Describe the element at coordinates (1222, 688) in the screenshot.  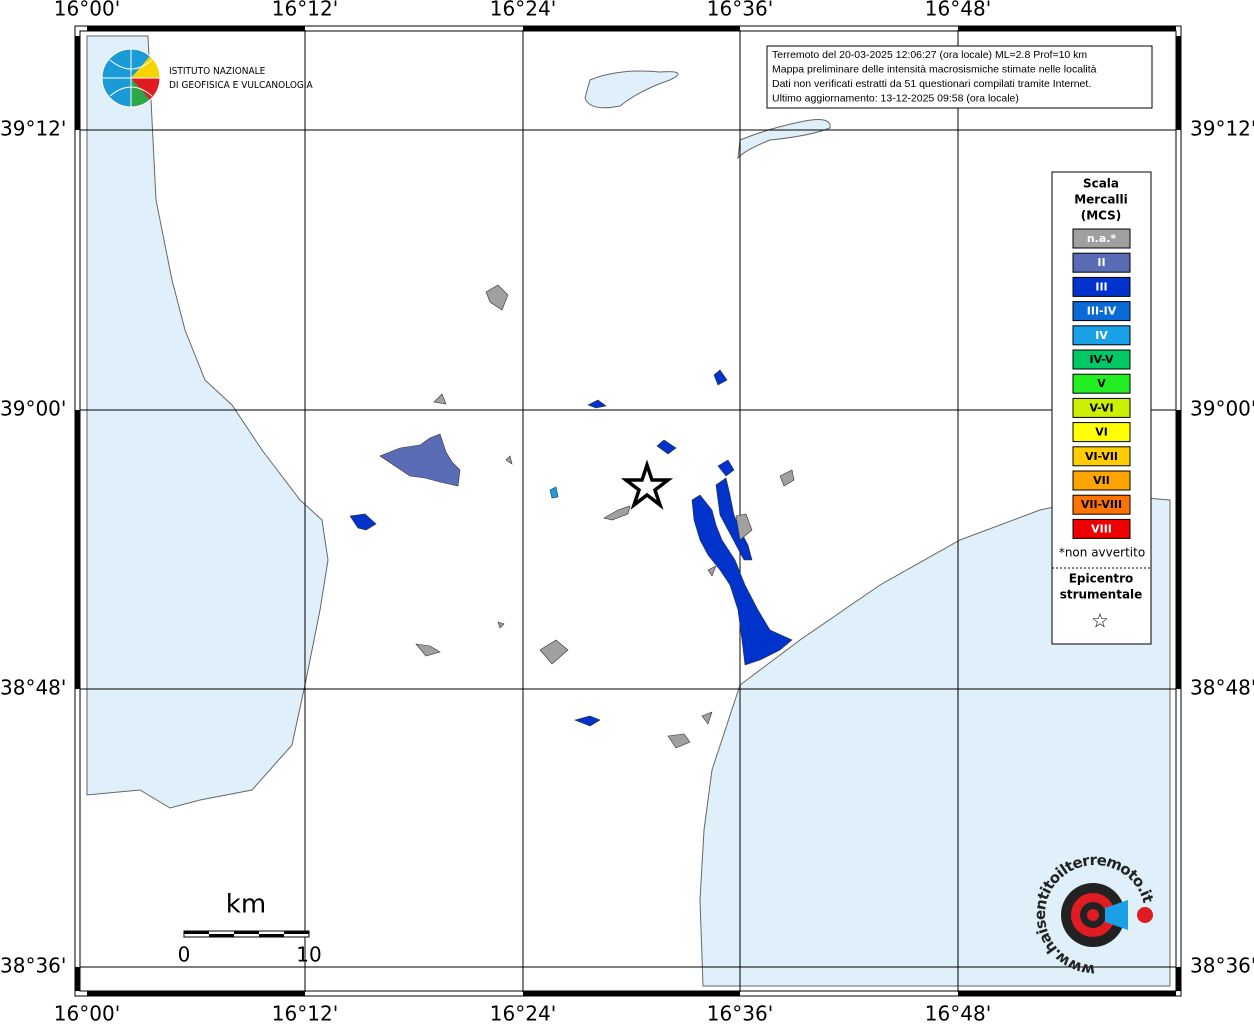
I see `lat-label-right: 38°48'` at that location.